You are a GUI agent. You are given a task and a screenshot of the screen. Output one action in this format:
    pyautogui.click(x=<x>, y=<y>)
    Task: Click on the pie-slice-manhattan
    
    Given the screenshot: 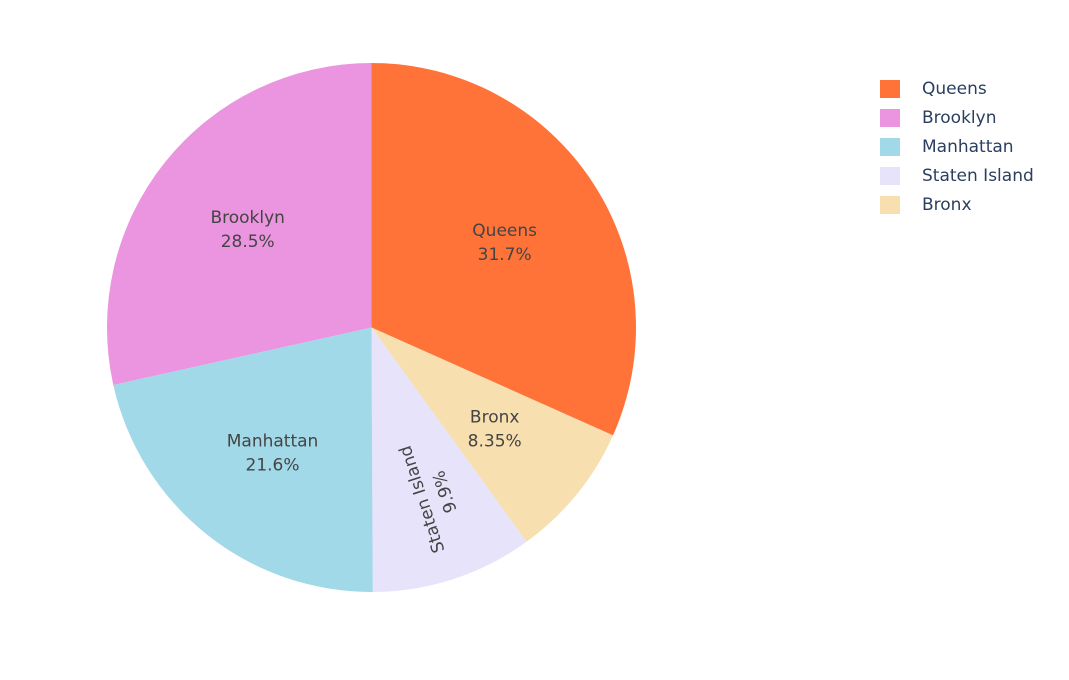 What is the action you would take?
    pyautogui.click(x=243, y=460)
    